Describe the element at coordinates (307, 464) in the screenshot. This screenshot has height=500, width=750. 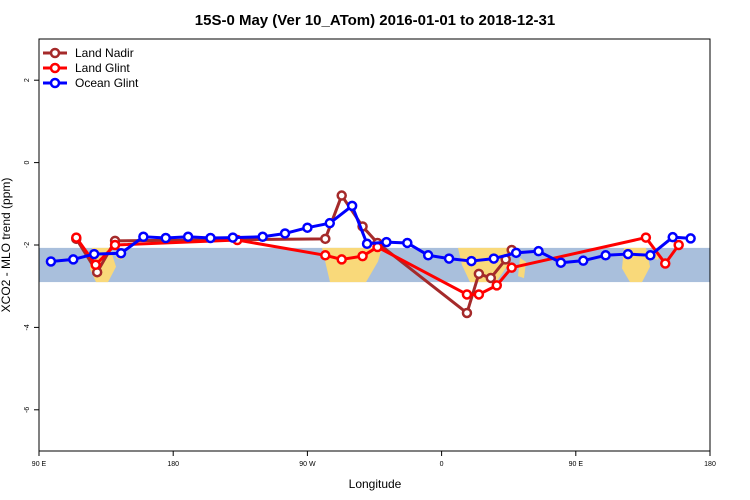
I see `x-tick-label: 90 W` at that location.